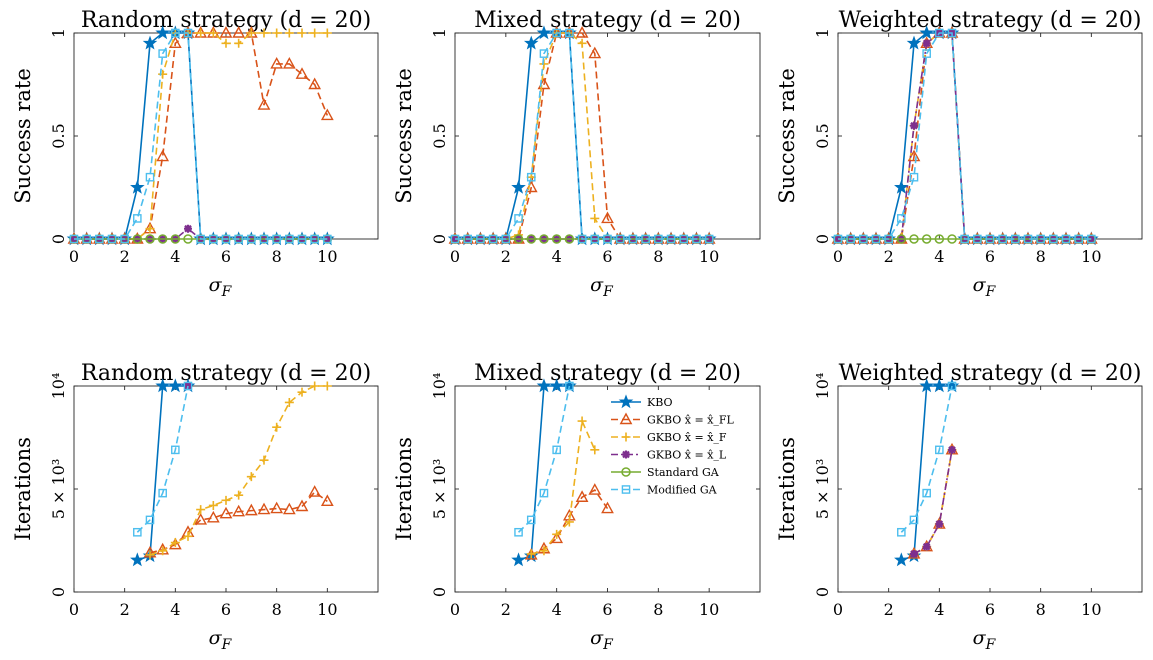 This screenshot has width=1153, height=660. I want to click on x-tick-label: 10, so click(709, 609).